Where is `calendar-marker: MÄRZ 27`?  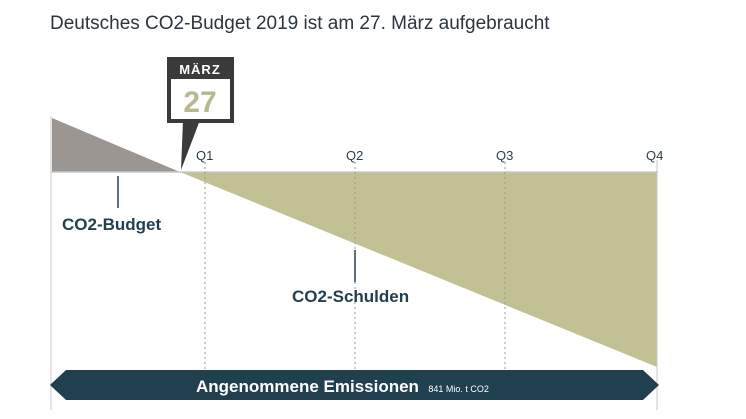 calendar-marker: MÄRZ 27 is located at coordinates (200, 113).